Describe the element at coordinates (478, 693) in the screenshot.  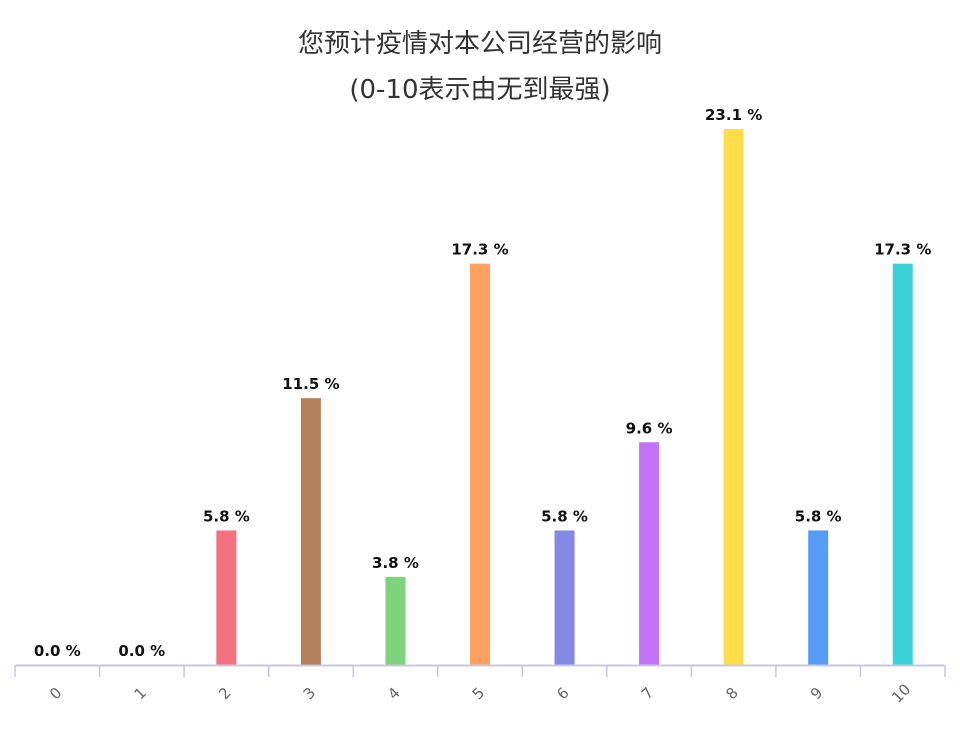
I see `x-tick-label-5: 5` at that location.